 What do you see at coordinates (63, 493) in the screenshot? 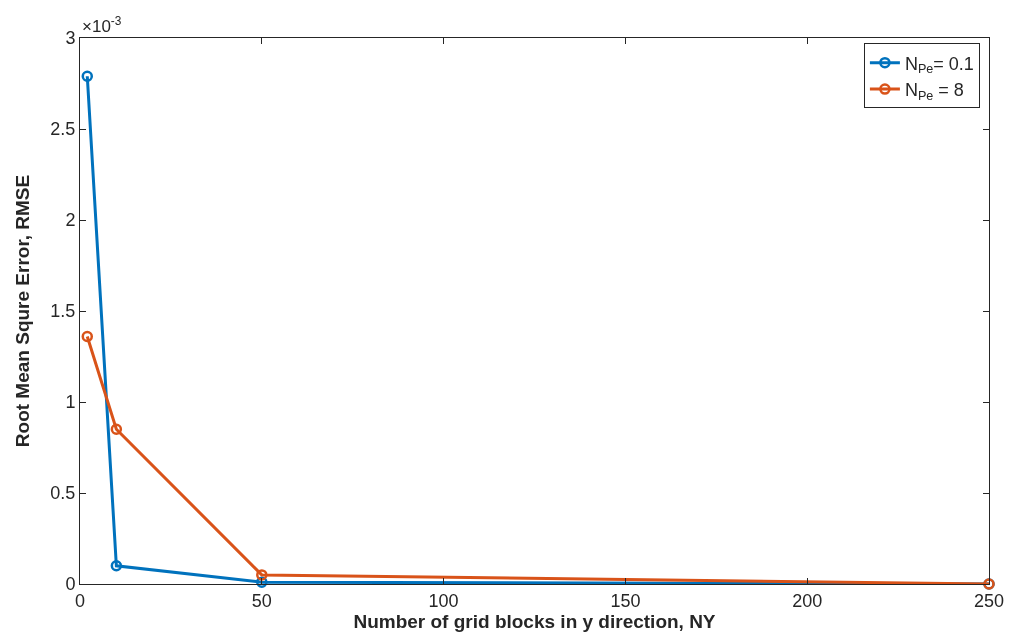
I see `y-tick-label: 0.5` at bounding box center [63, 493].